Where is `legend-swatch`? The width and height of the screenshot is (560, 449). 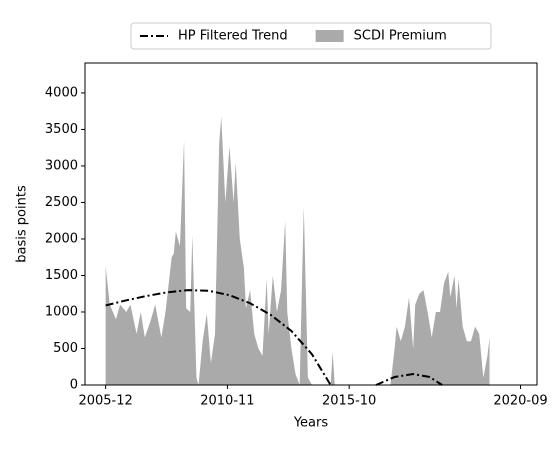
legend-swatch is located at coordinates (329, 36).